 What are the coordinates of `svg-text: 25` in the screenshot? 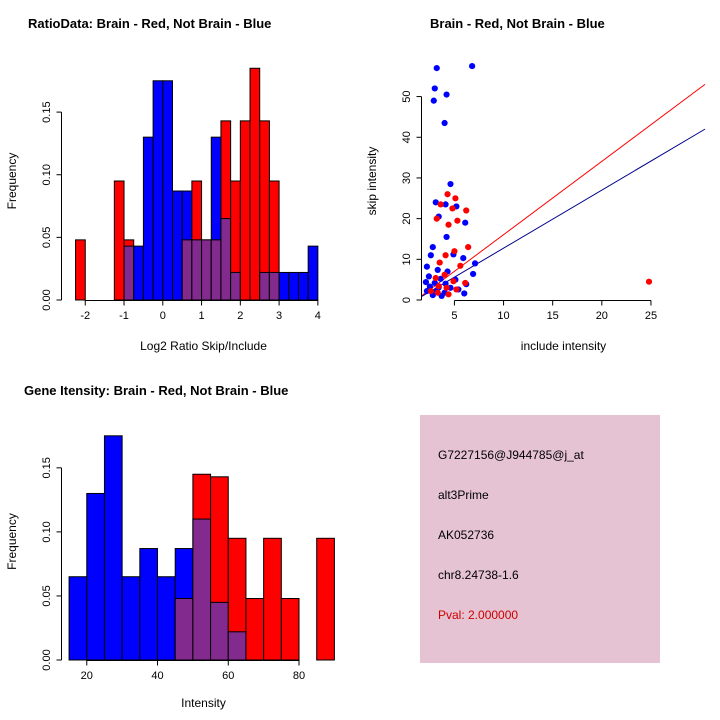 It's located at (651, 316).